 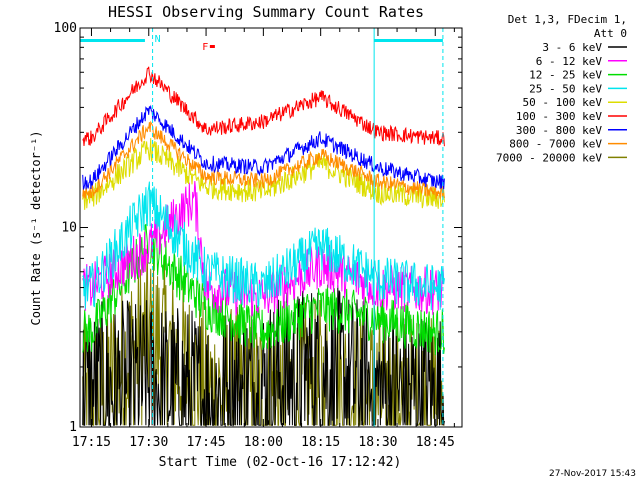 I want to click on x-tick-label: 17:45, so click(x=205, y=442).